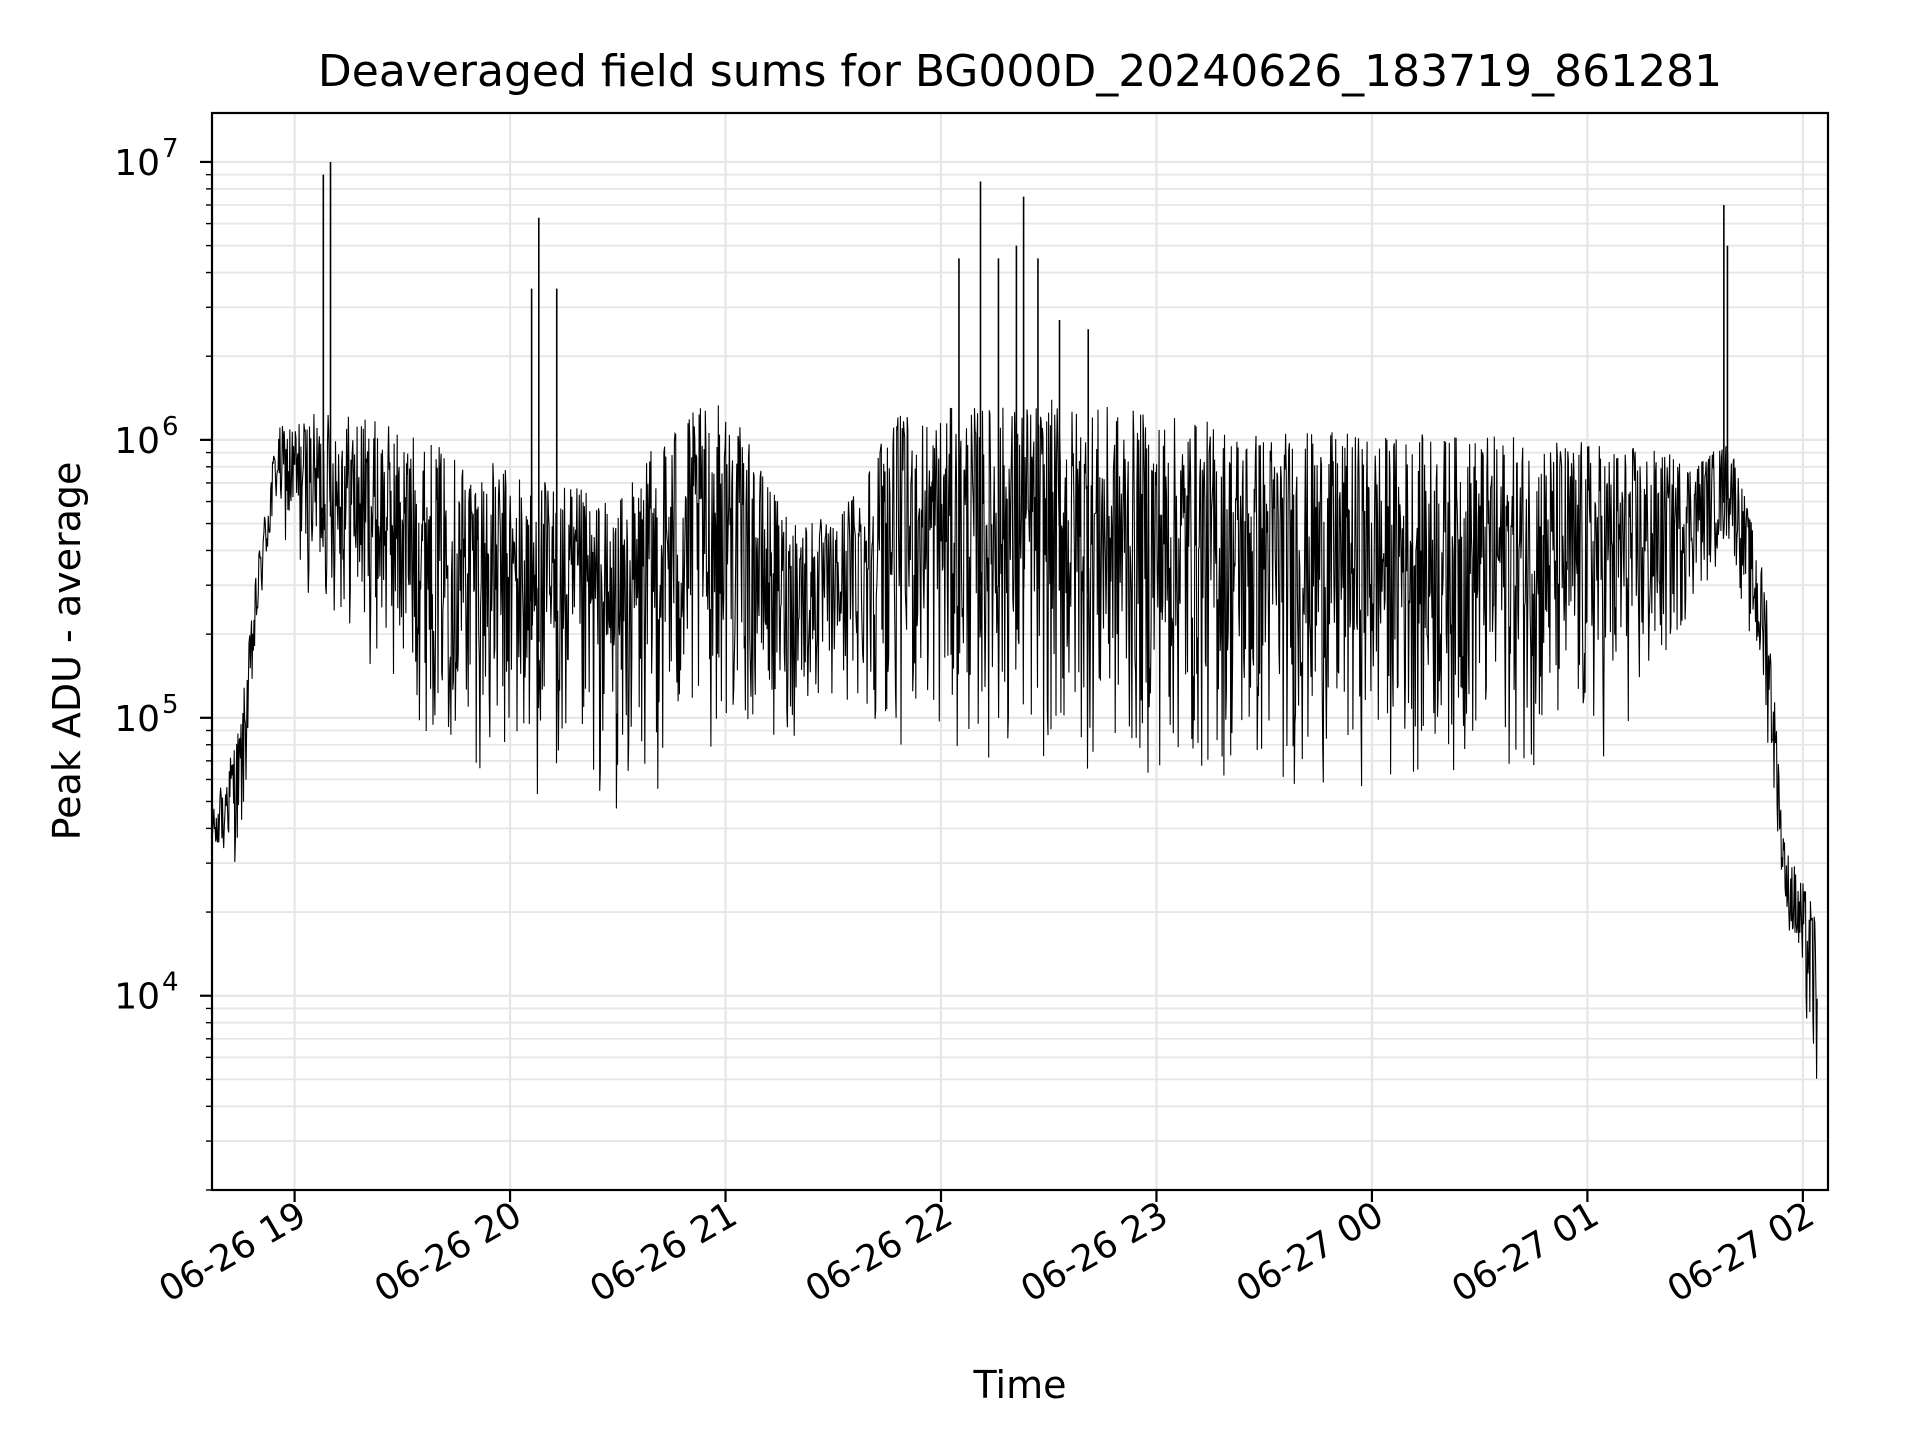 This screenshot has width=1920, height=1445. What do you see at coordinates (1020, 1385) in the screenshot?
I see `x-axis-label: Time` at bounding box center [1020, 1385].